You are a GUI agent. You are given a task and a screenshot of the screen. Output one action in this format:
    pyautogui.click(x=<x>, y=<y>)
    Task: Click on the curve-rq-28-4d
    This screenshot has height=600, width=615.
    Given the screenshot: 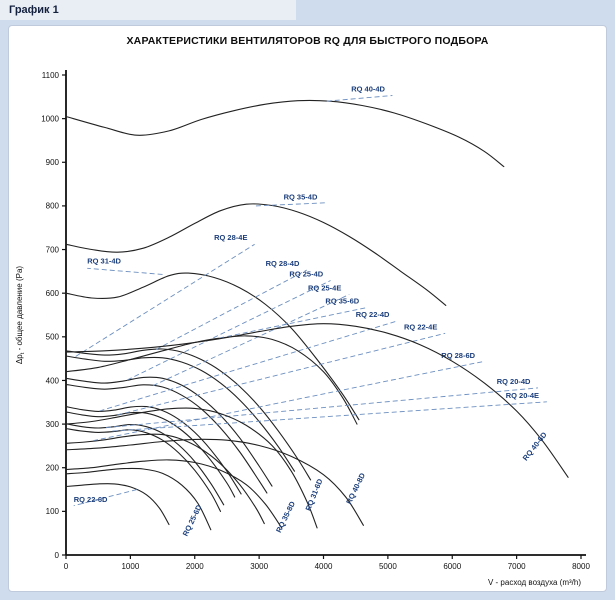 What is the action you would take?
    pyautogui.click(x=188, y=414)
    